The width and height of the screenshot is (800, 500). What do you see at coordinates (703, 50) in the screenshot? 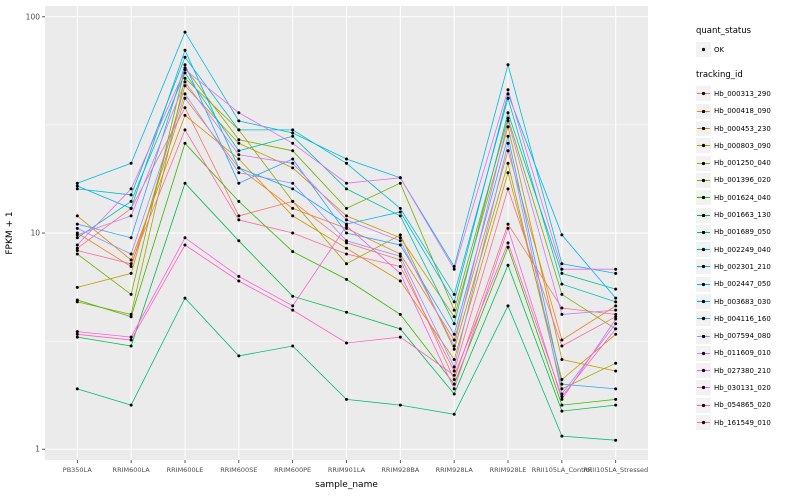
I see `legend-key-point` at bounding box center [703, 50].